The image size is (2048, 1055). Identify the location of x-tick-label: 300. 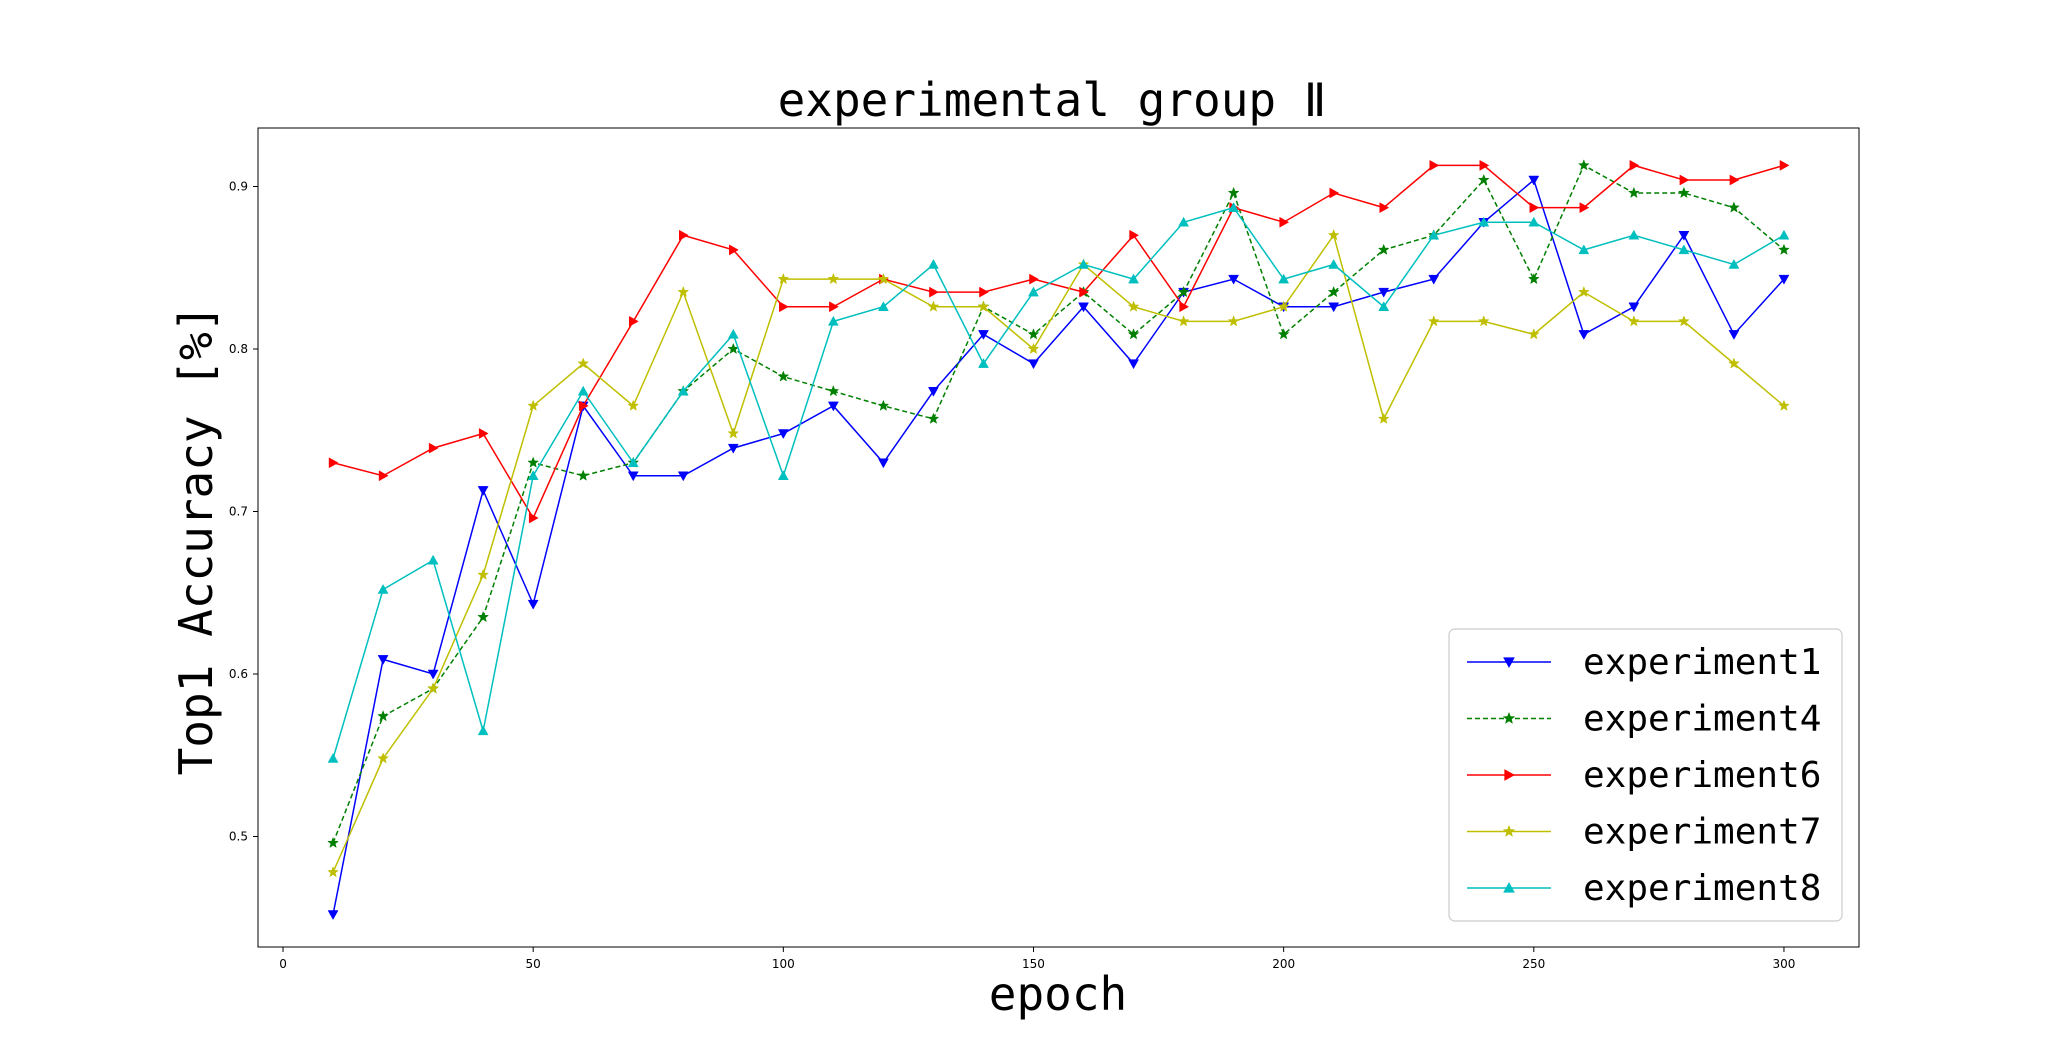
(1784, 964).